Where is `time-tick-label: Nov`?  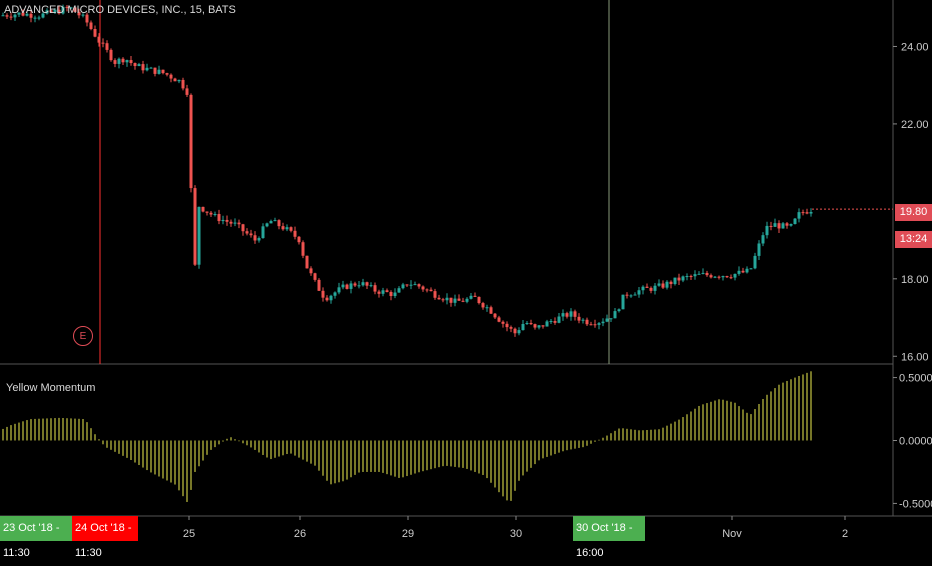
time-tick-label: Nov is located at coordinates (732, 534).